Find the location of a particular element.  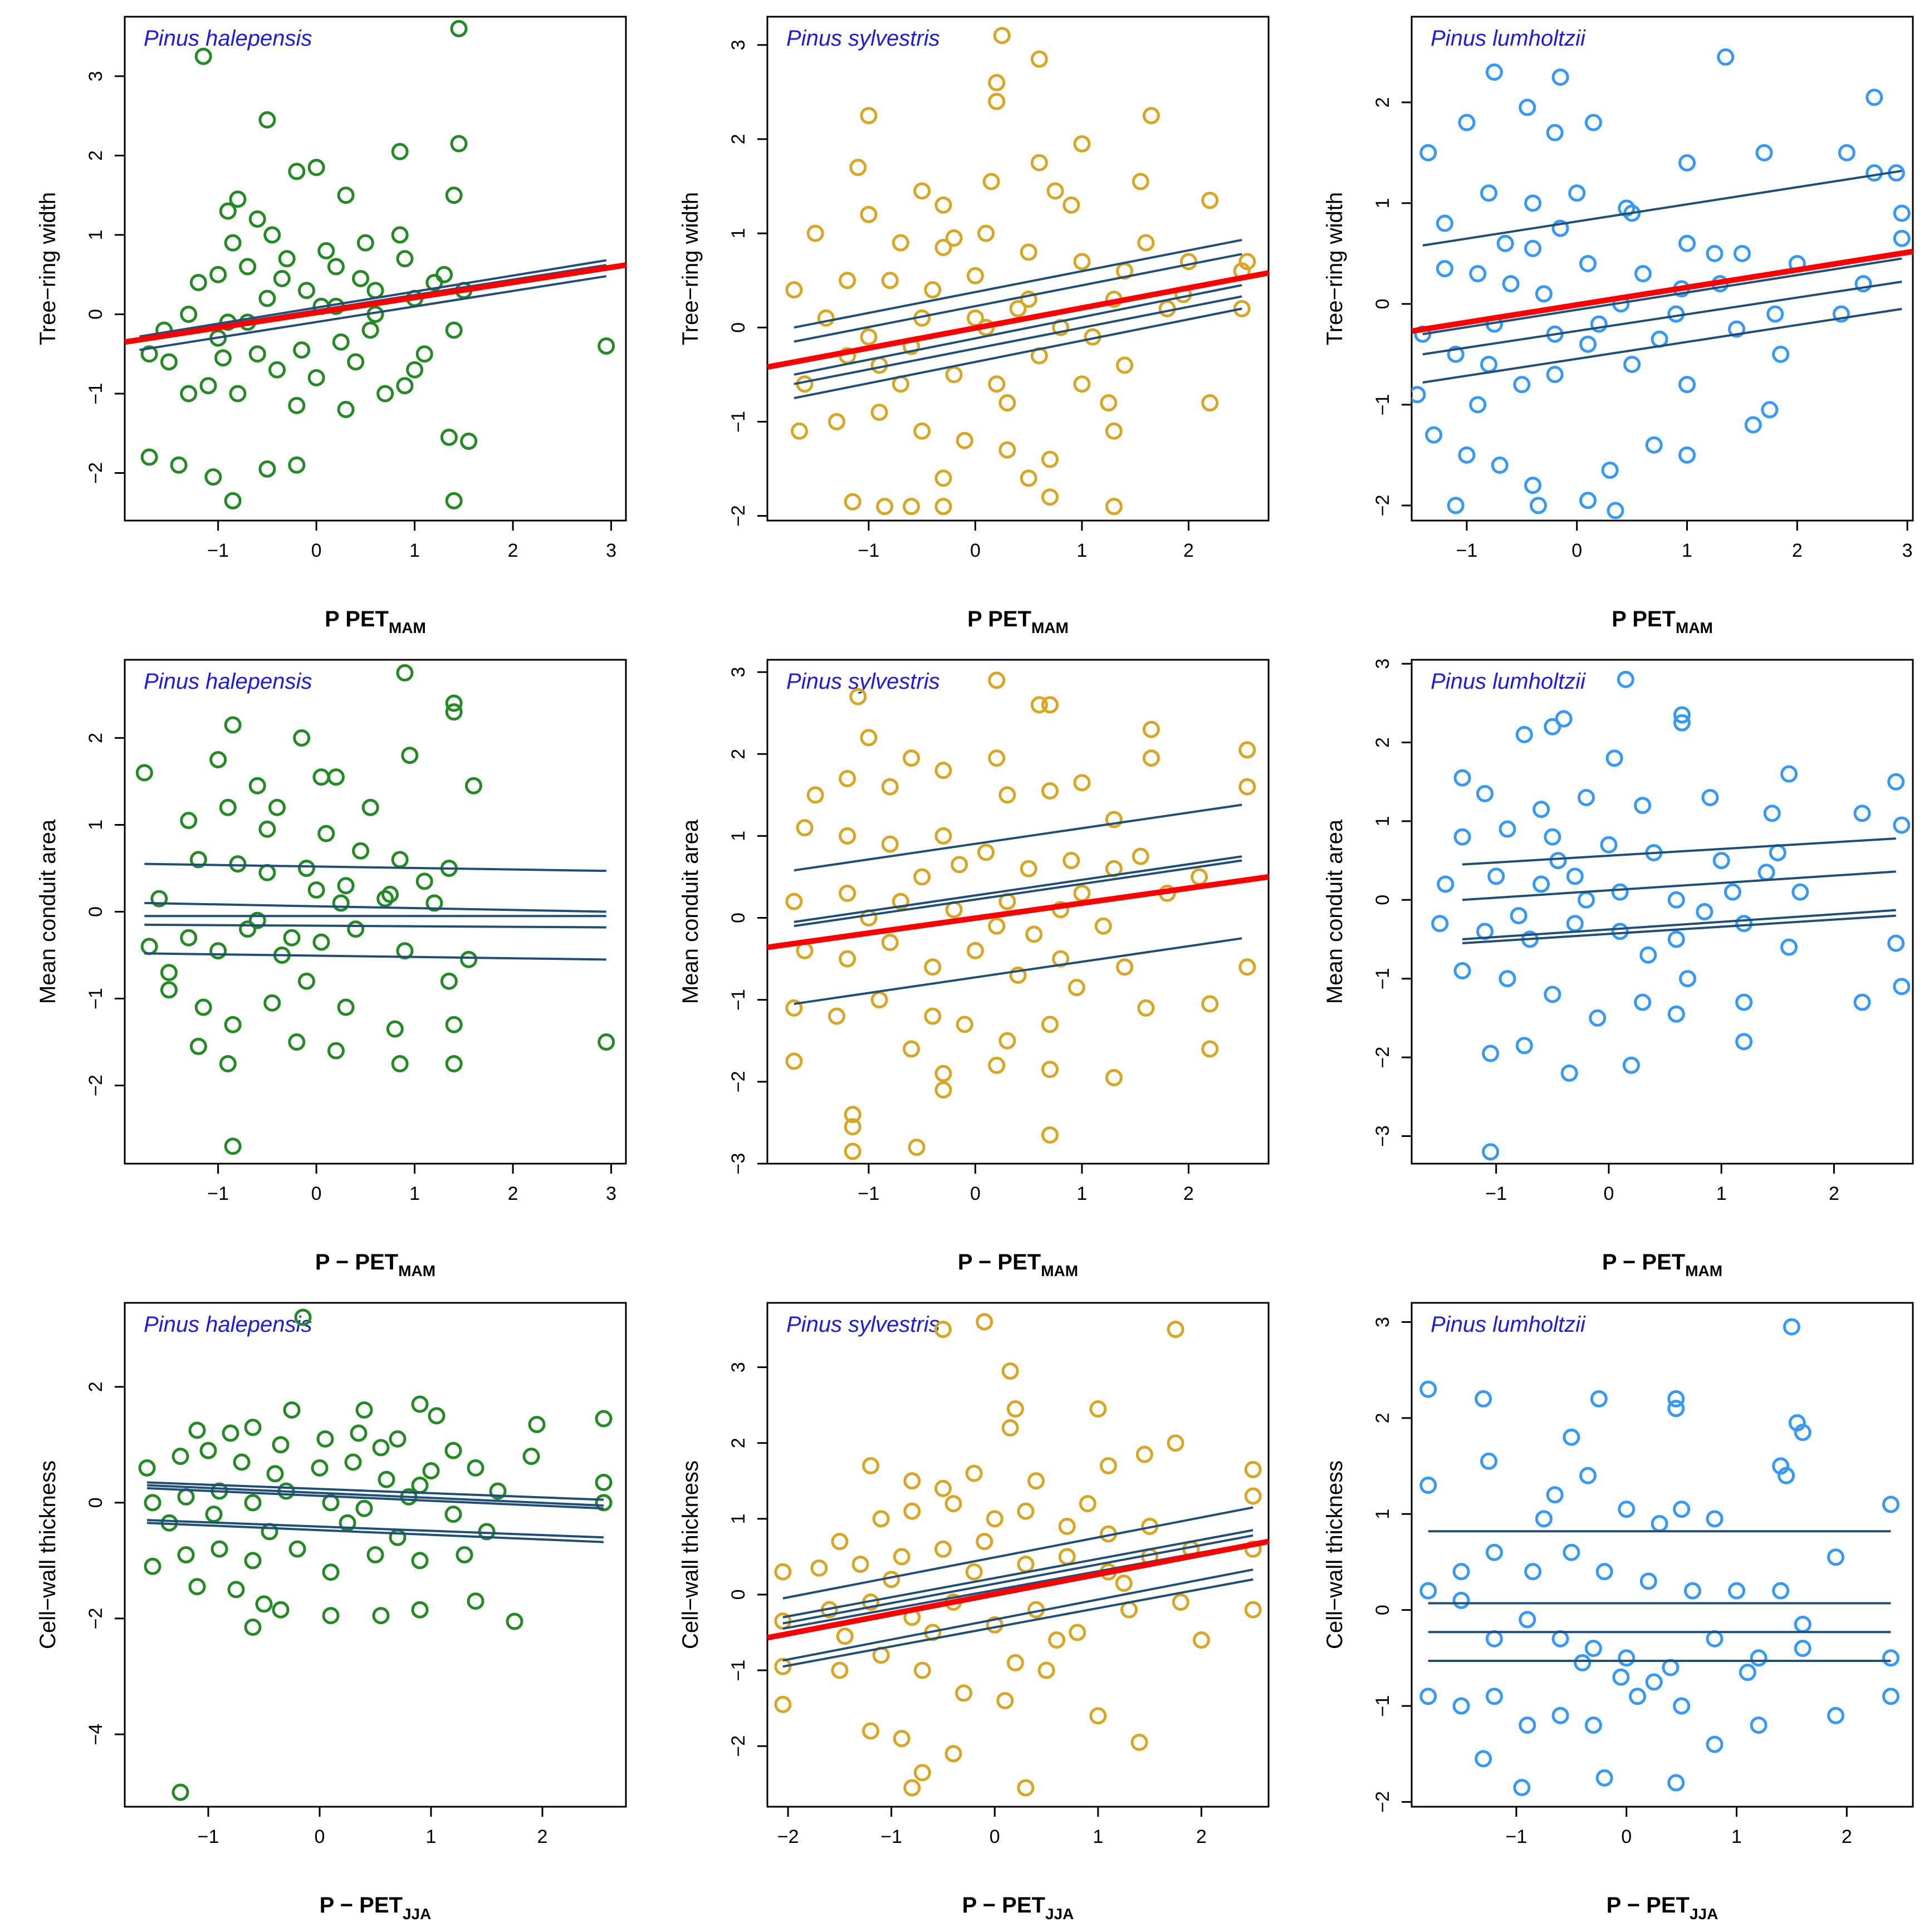

y-tick-label: 2 is located at coordinates (96, 155).